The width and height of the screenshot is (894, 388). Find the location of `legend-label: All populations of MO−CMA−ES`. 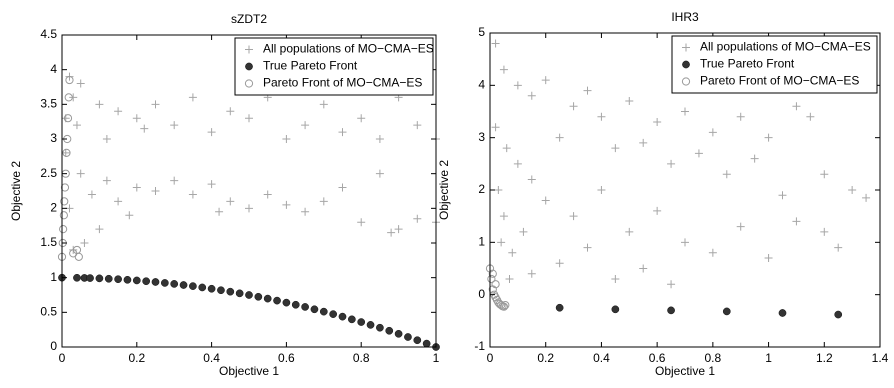

legend-label: All populations of MO−CMA−ES is located at coordinates (785, 47).